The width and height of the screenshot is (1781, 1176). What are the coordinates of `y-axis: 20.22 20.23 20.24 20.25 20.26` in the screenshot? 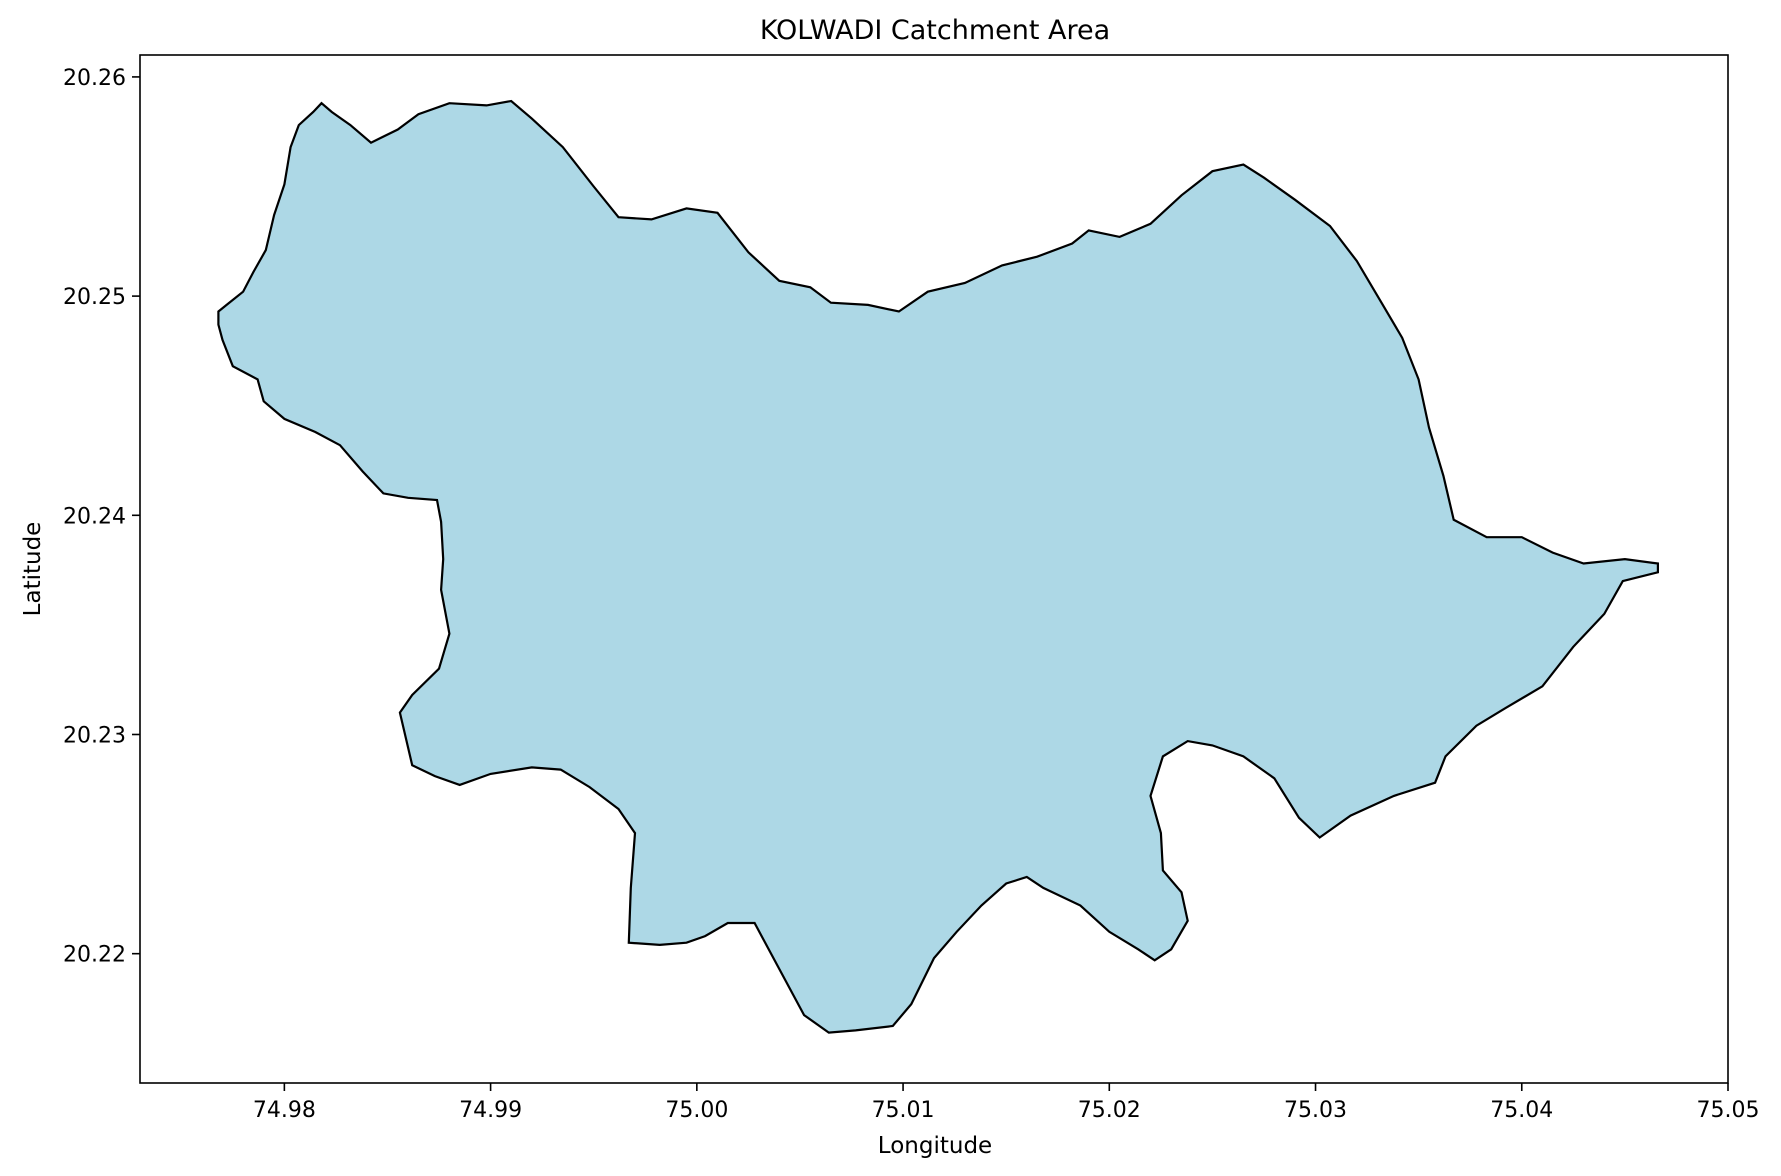 It's located at (101, 517).